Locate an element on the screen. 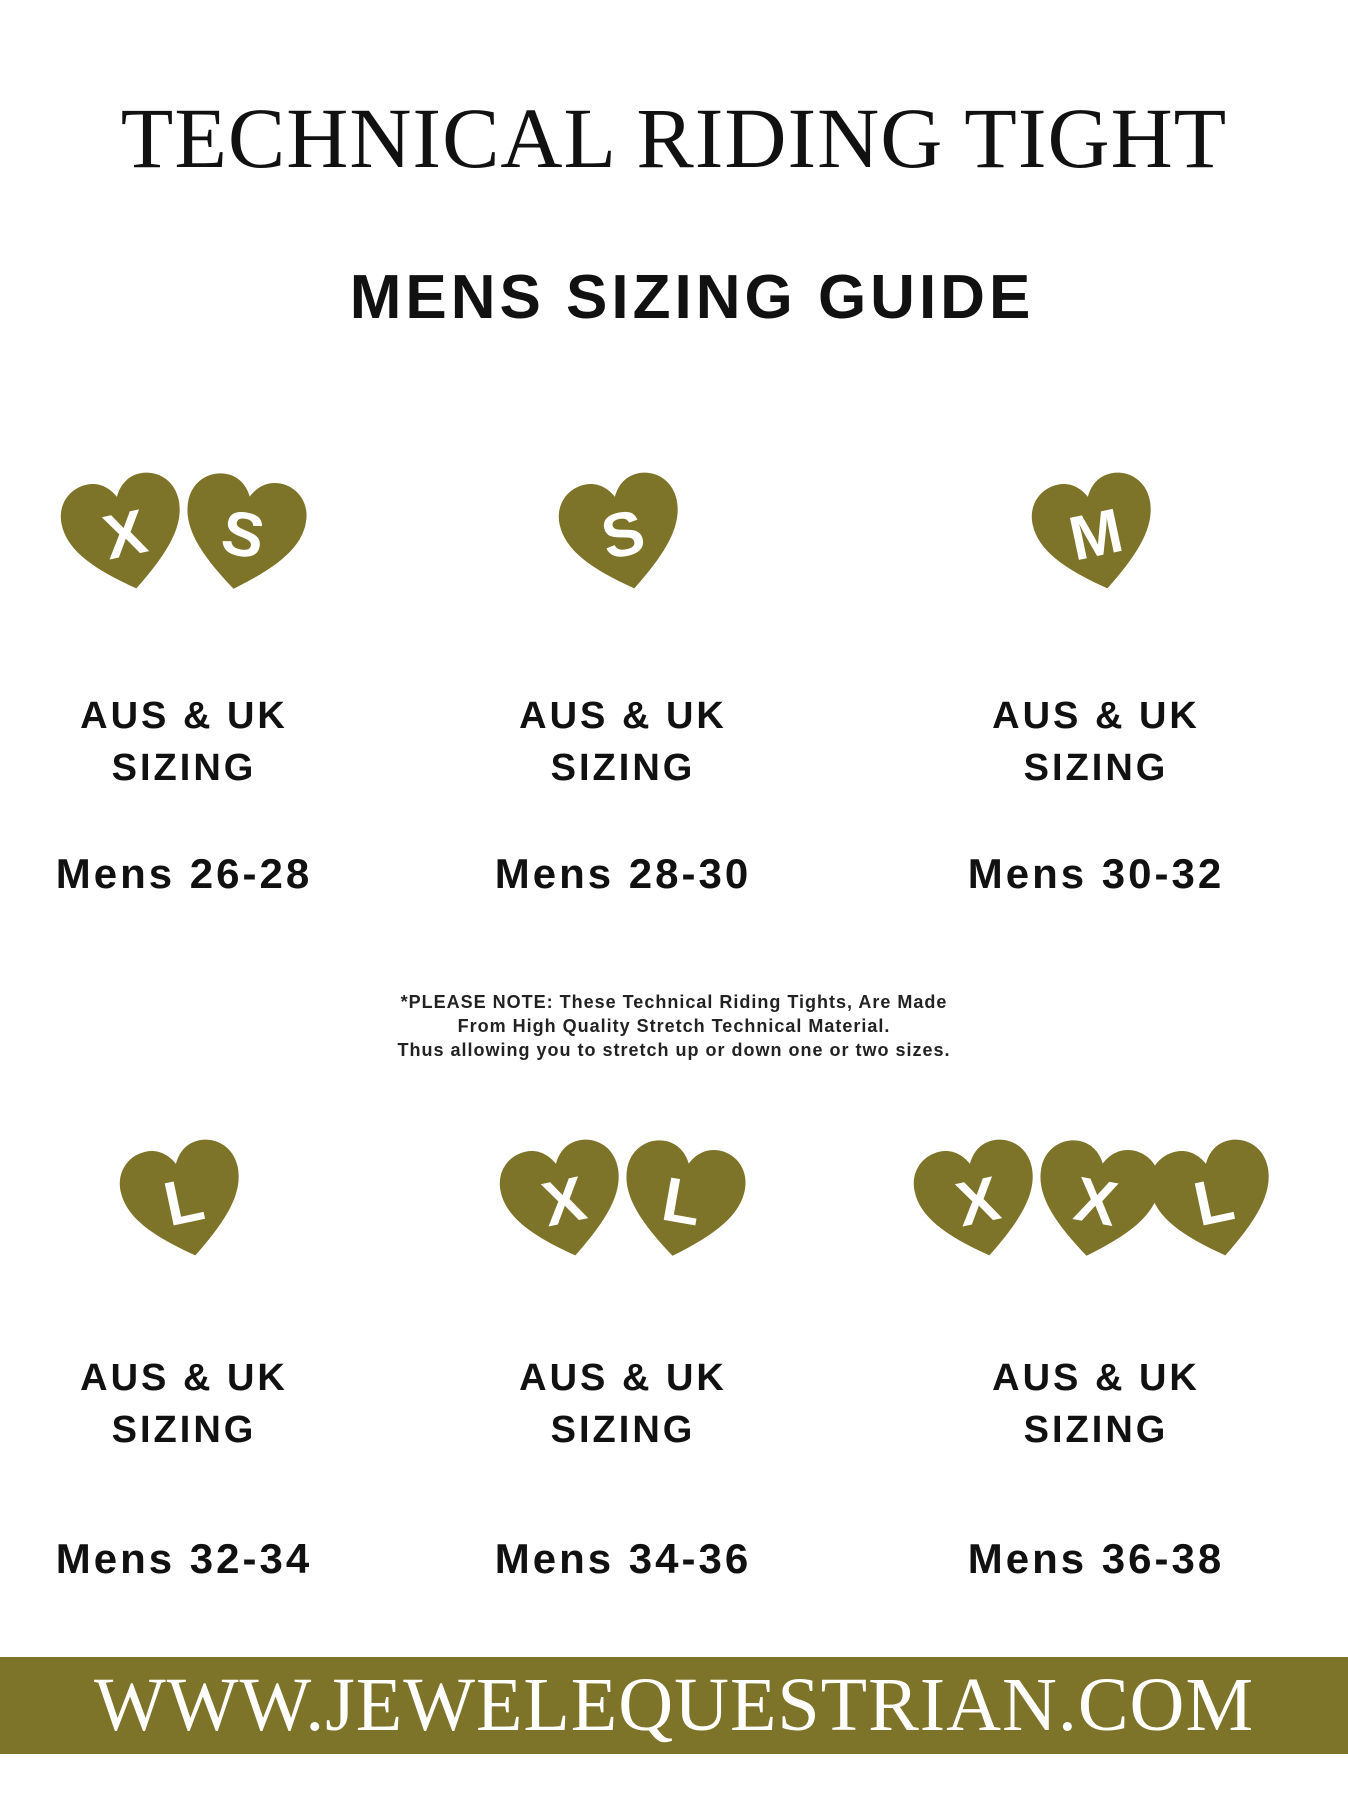 The height and width of the screenshot is (1800, 1348). heart-icon: M is located at coordinates (1091, 530).